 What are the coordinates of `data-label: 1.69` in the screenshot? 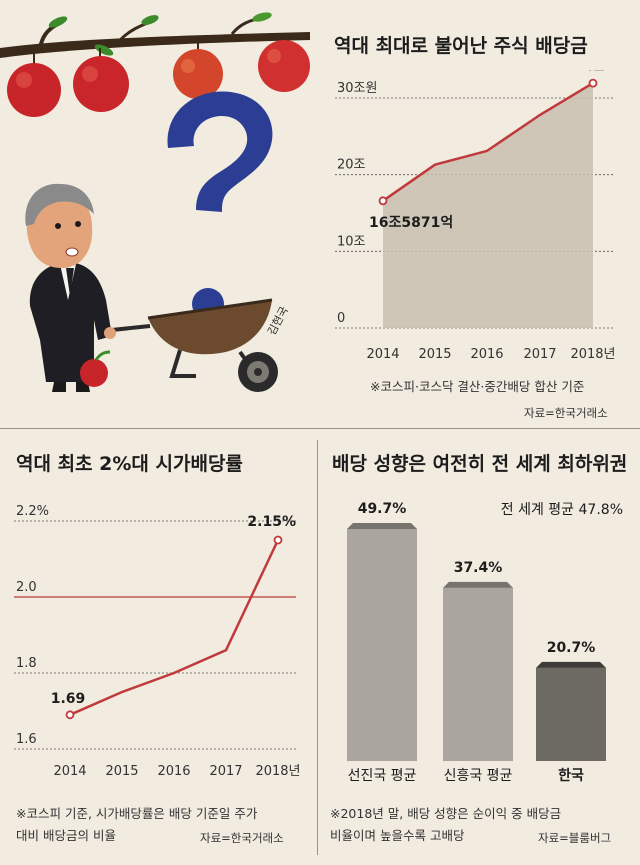 It's located at (68, 699).